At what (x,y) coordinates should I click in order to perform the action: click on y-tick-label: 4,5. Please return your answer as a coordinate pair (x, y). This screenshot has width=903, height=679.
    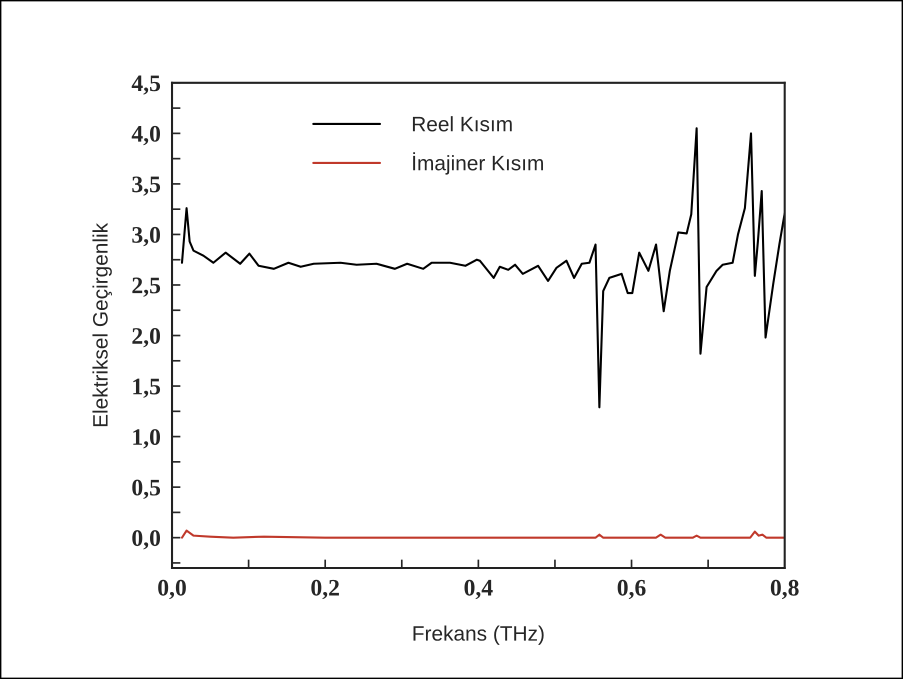
    Looking at the image, I should click on (146, 85).